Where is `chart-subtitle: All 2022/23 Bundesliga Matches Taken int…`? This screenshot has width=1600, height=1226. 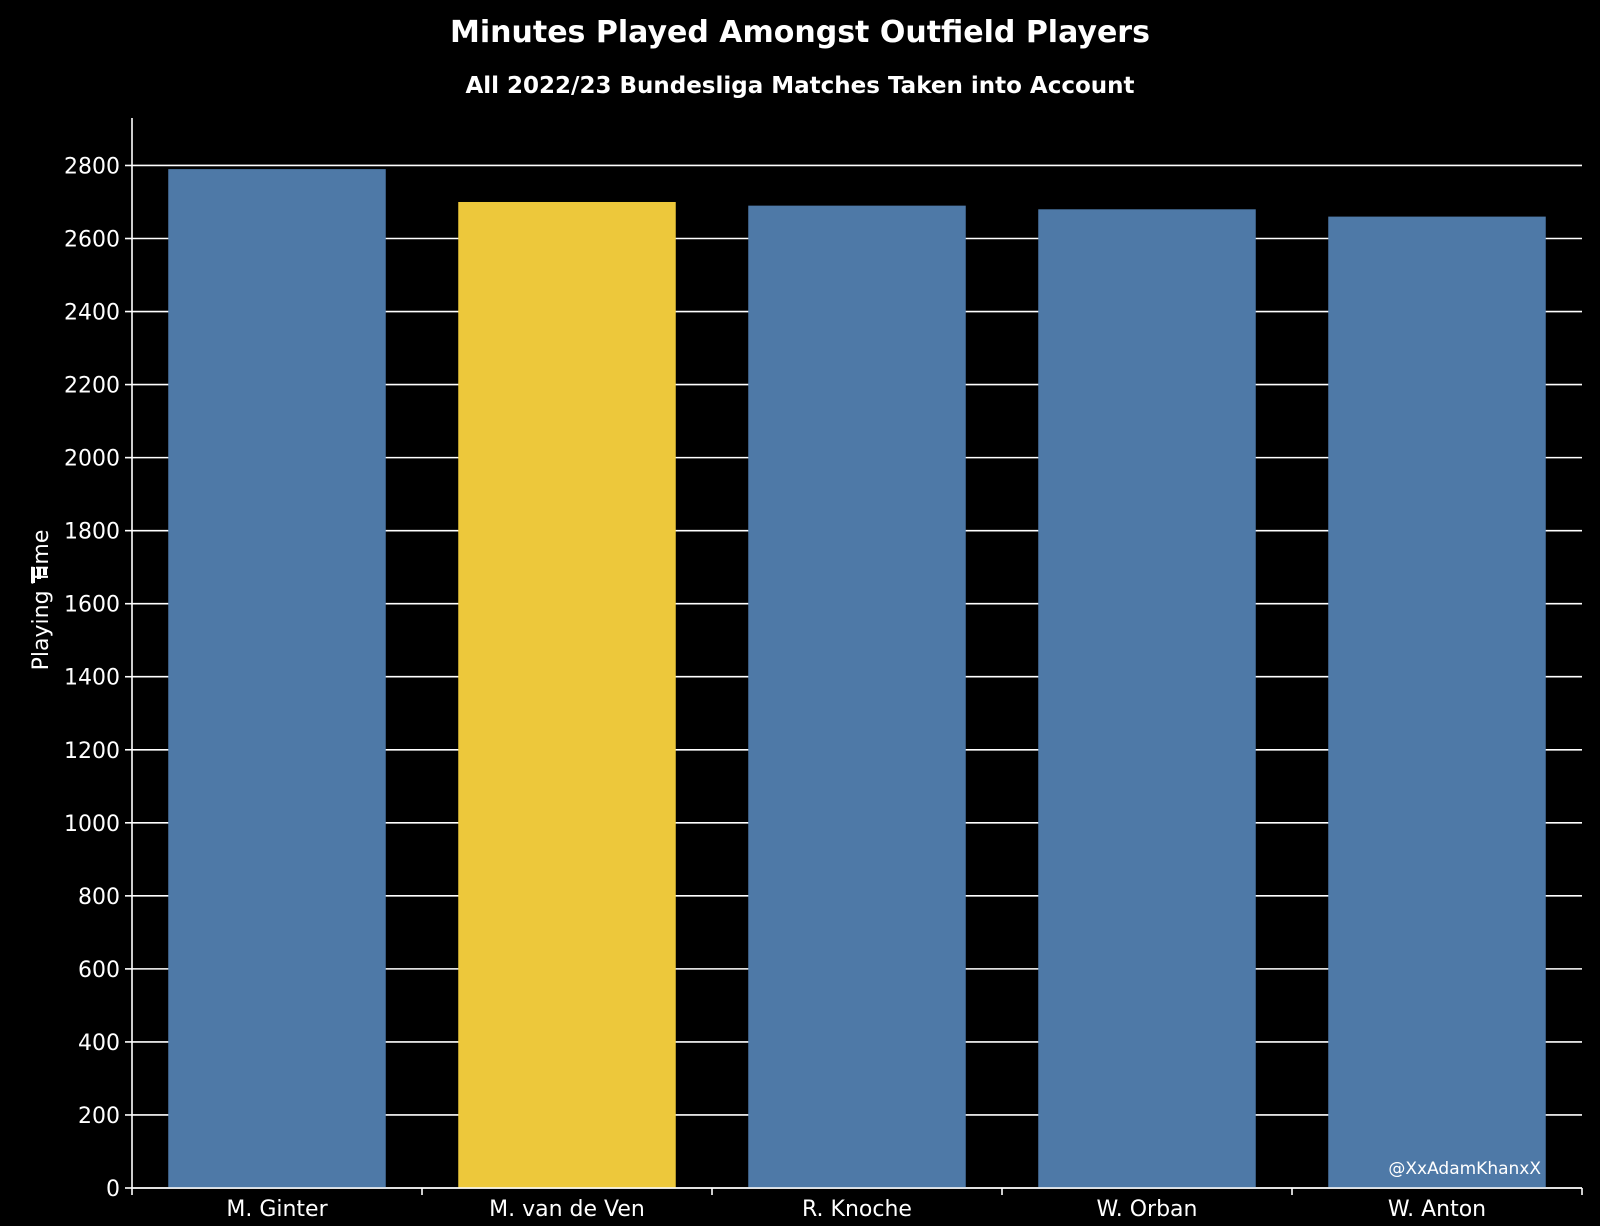
chart-subtitle: All 2022/23 Bundesliga Matches Taken int… is located at coordinates (799, 86).